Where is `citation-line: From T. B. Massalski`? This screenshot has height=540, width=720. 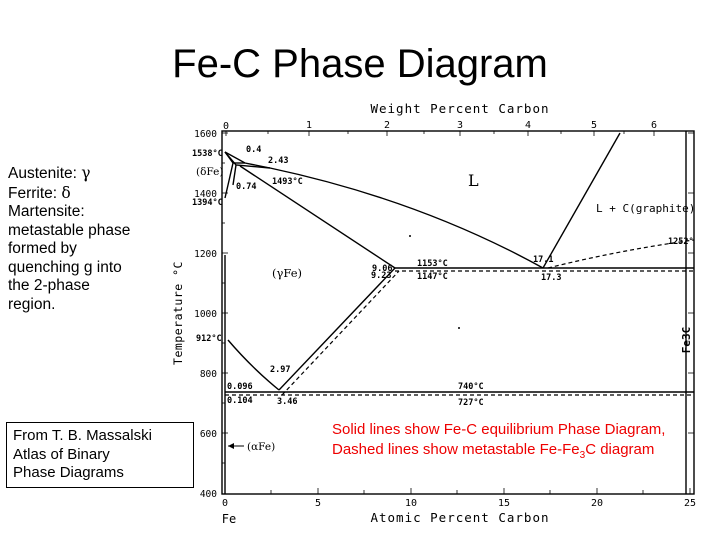 citation-line: From T. B. Massalski is located at coordinates (82, 435).